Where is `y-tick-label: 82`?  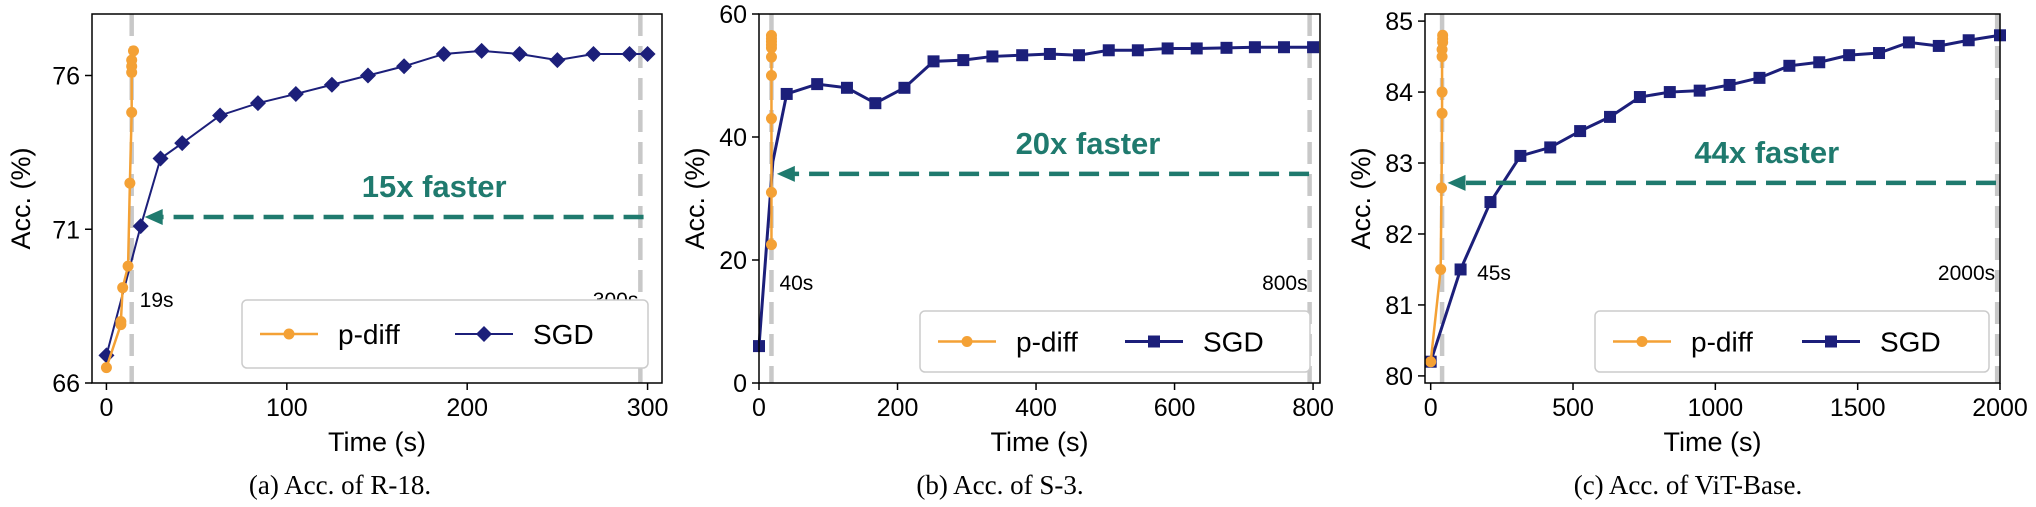
y-tick-label: 82 is located at coordinates (1399, 235).